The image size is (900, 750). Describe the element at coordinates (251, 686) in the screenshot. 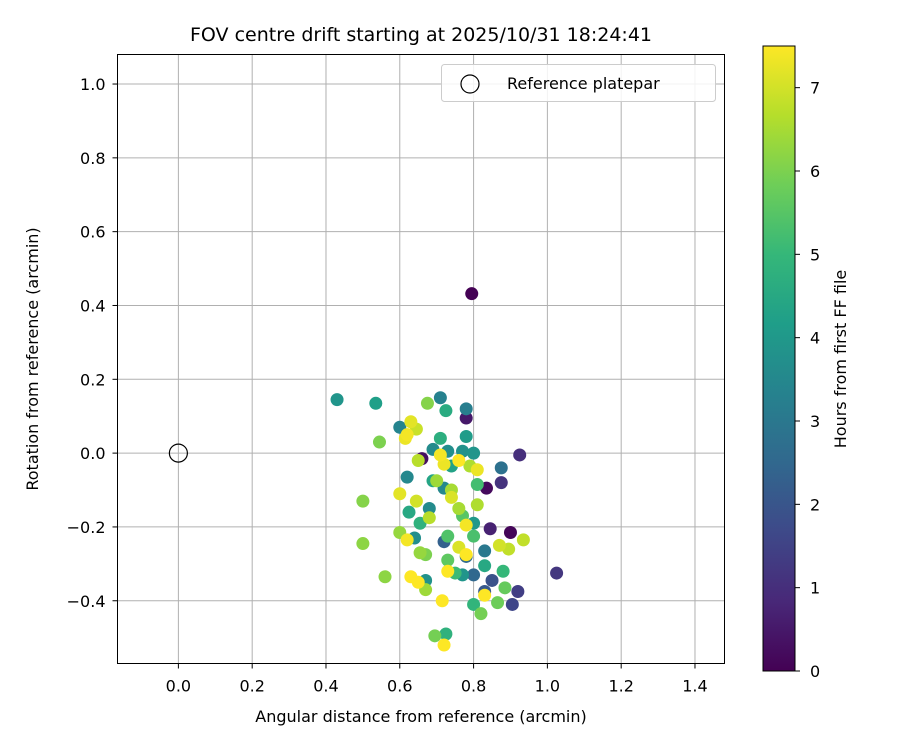

I see `x-tick-label: 0.2` at that location.